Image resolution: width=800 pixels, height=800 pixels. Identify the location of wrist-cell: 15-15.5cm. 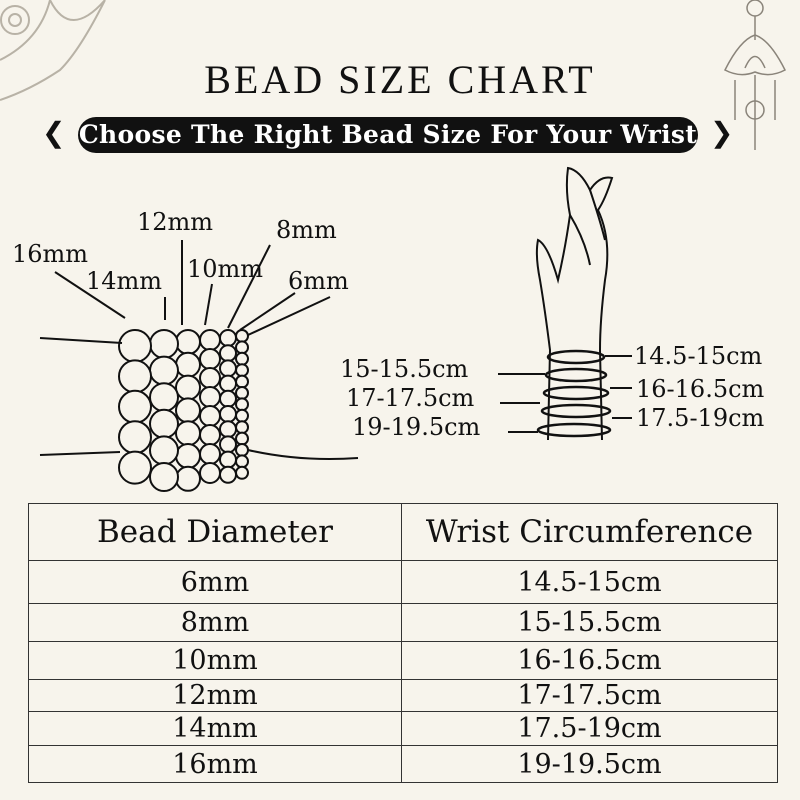
(589, 622).